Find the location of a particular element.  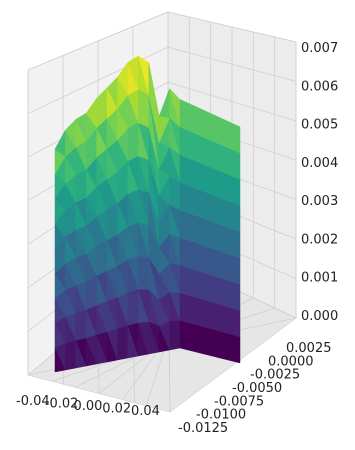

y-tick-label: -0.0050 is located at coordinates (257, 388).